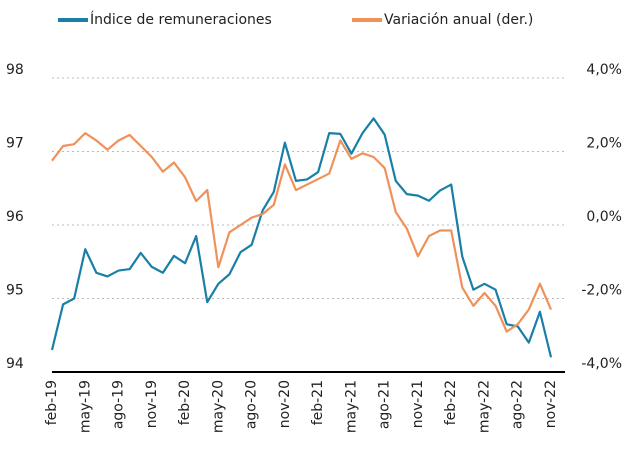 Image resolution: width=636 pixels, height=476 pixels. Describe the element at coordinates (601, 364) in the screenshot. I see `y2-tick-label: -4,0%` at that location.